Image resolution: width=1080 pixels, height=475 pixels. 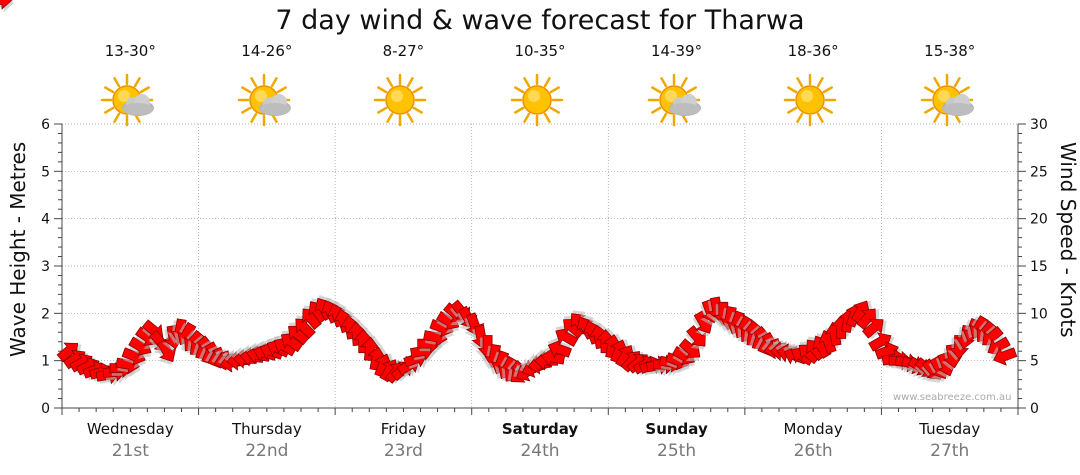 What do you see at coordinates (540, 429) in the screenshot?
I see `day-name: Saturday` at bounding box center [540, 429].